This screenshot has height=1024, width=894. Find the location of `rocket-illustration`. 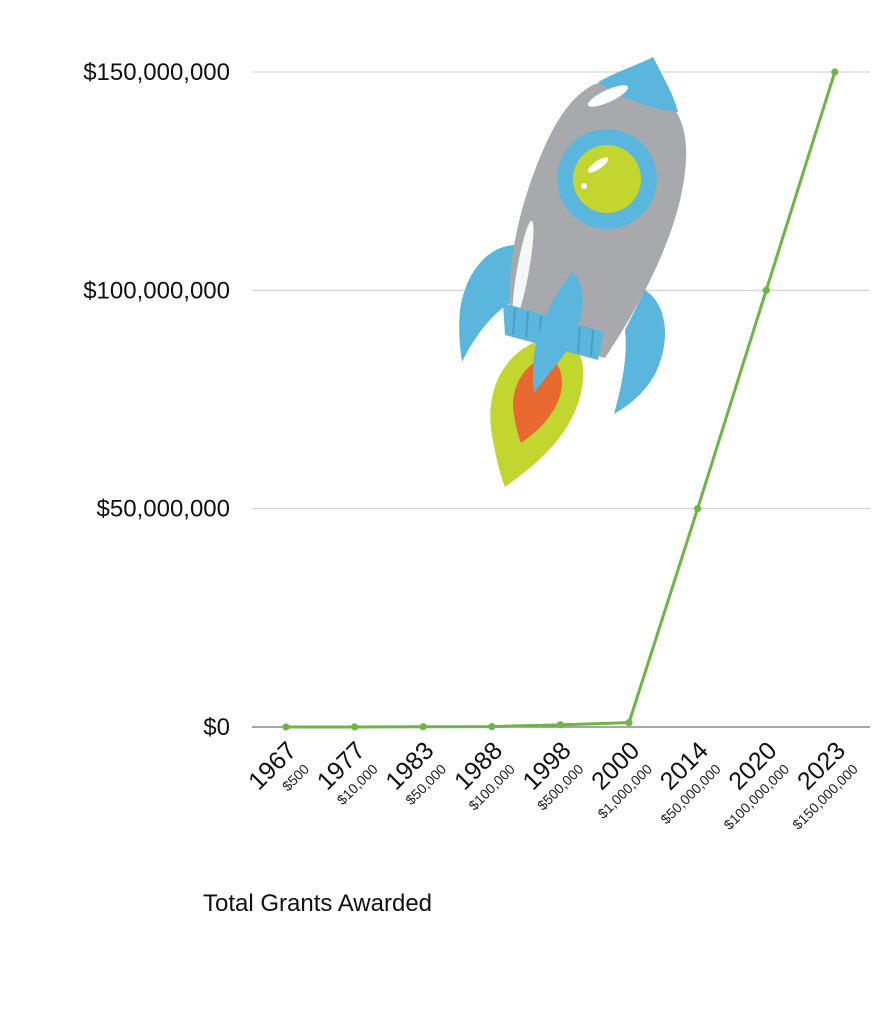

rocket-illustration is located at coordinates (573, 272).